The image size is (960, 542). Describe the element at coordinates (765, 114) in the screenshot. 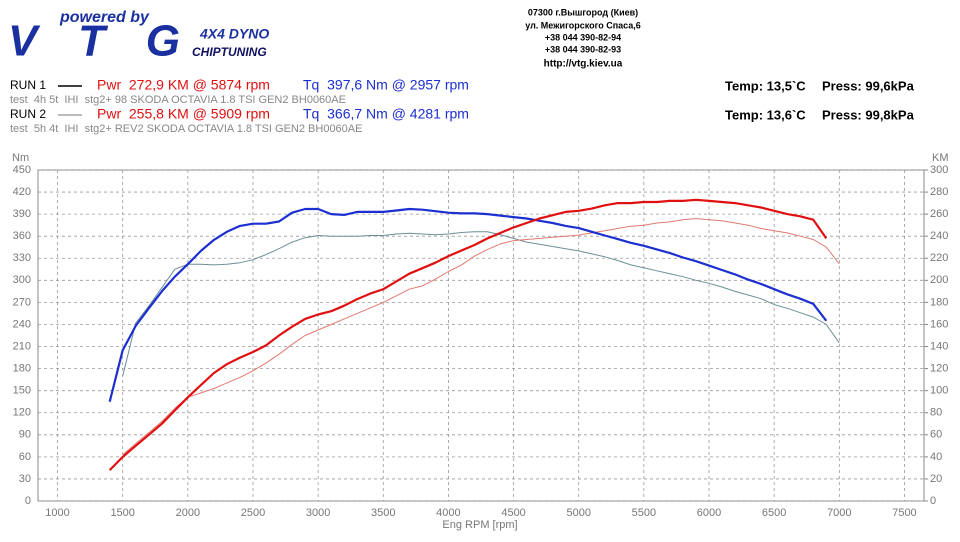

I see `run-temp: Temp: 13,6`C` at that location.